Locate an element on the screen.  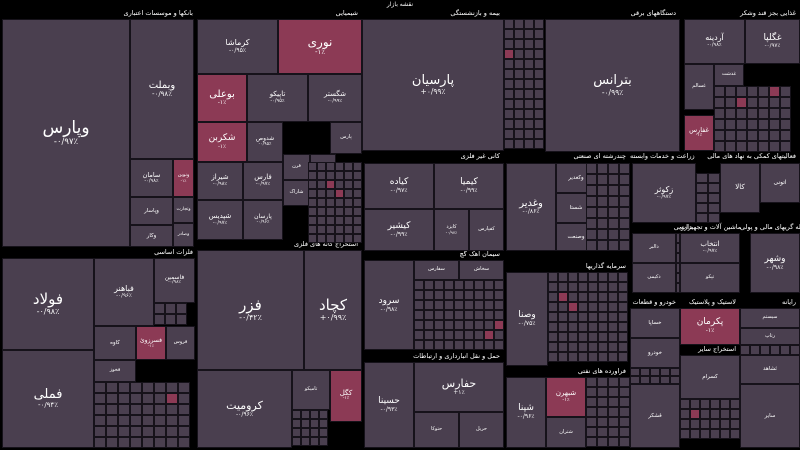
treemap-tile: فسرزوئ -۱٪ is located at coordinates (151, 343).